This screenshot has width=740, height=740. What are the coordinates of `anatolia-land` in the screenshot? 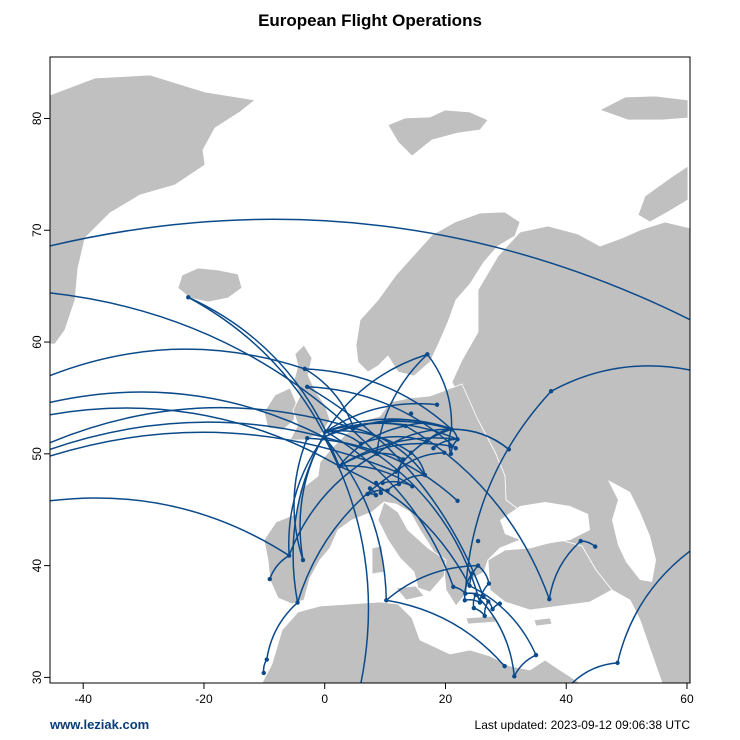 It's located at (550, 575).